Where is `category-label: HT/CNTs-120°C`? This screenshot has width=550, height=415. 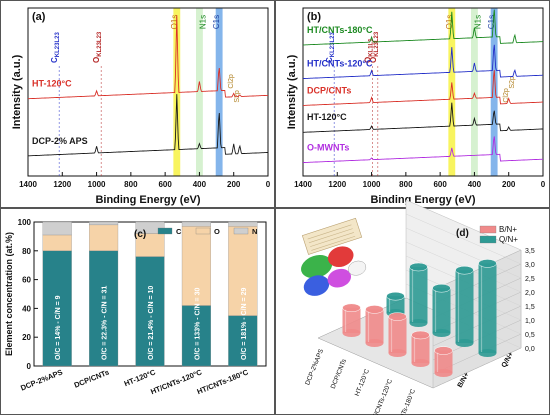
category-label: HT/CNTs-120°C is located at coordinates (176, 381).